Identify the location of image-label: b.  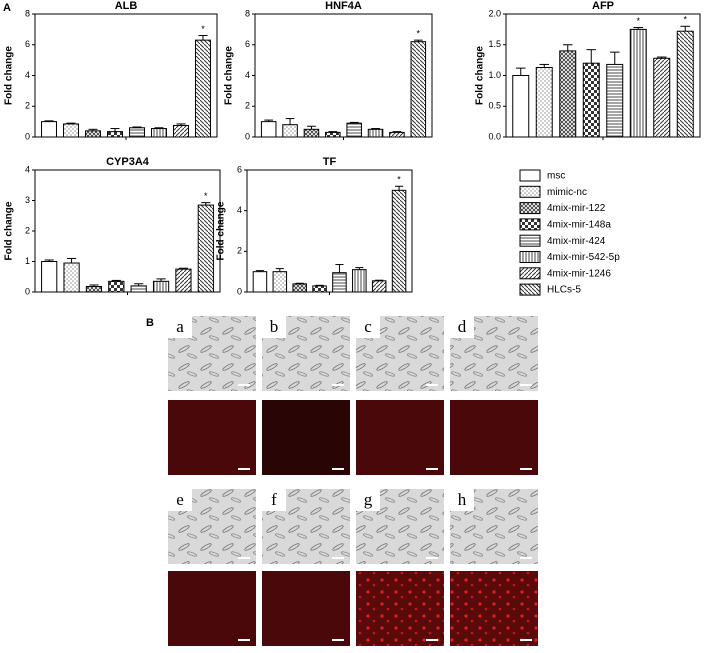
(274, 326).